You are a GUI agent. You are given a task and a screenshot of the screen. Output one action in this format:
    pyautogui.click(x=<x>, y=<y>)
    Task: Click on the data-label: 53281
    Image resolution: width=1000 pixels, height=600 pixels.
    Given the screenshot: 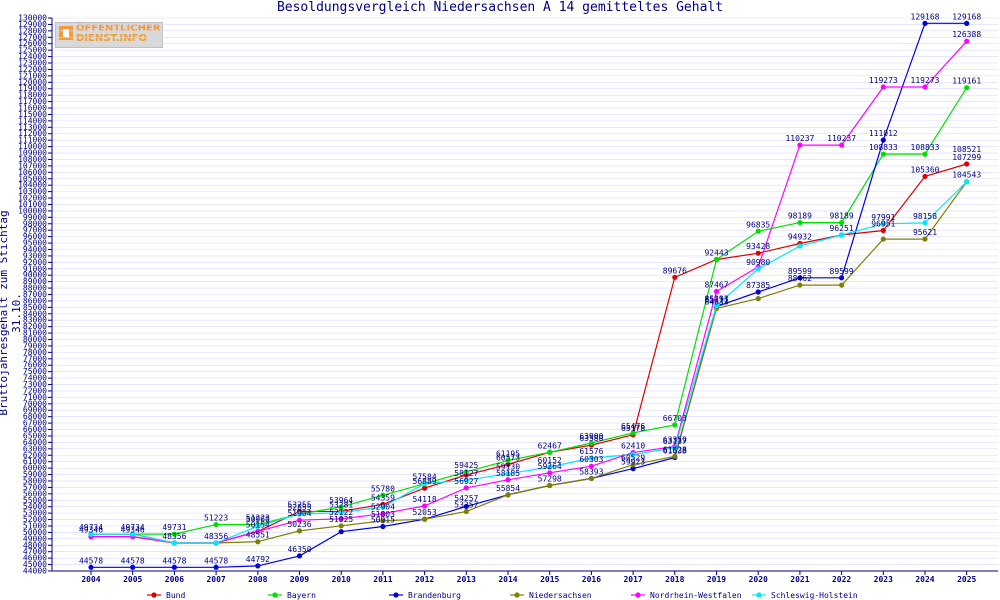 What is the action you would take?
    pyautogui.click(x=341, y=504)
    